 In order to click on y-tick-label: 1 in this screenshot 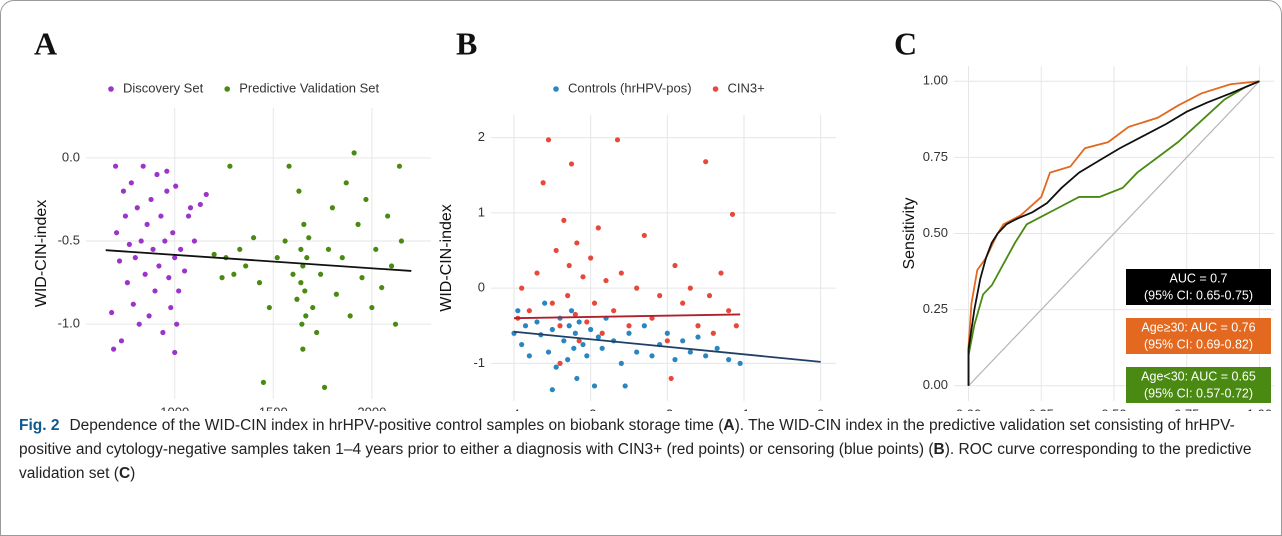, I will do `click(481, 211)`.